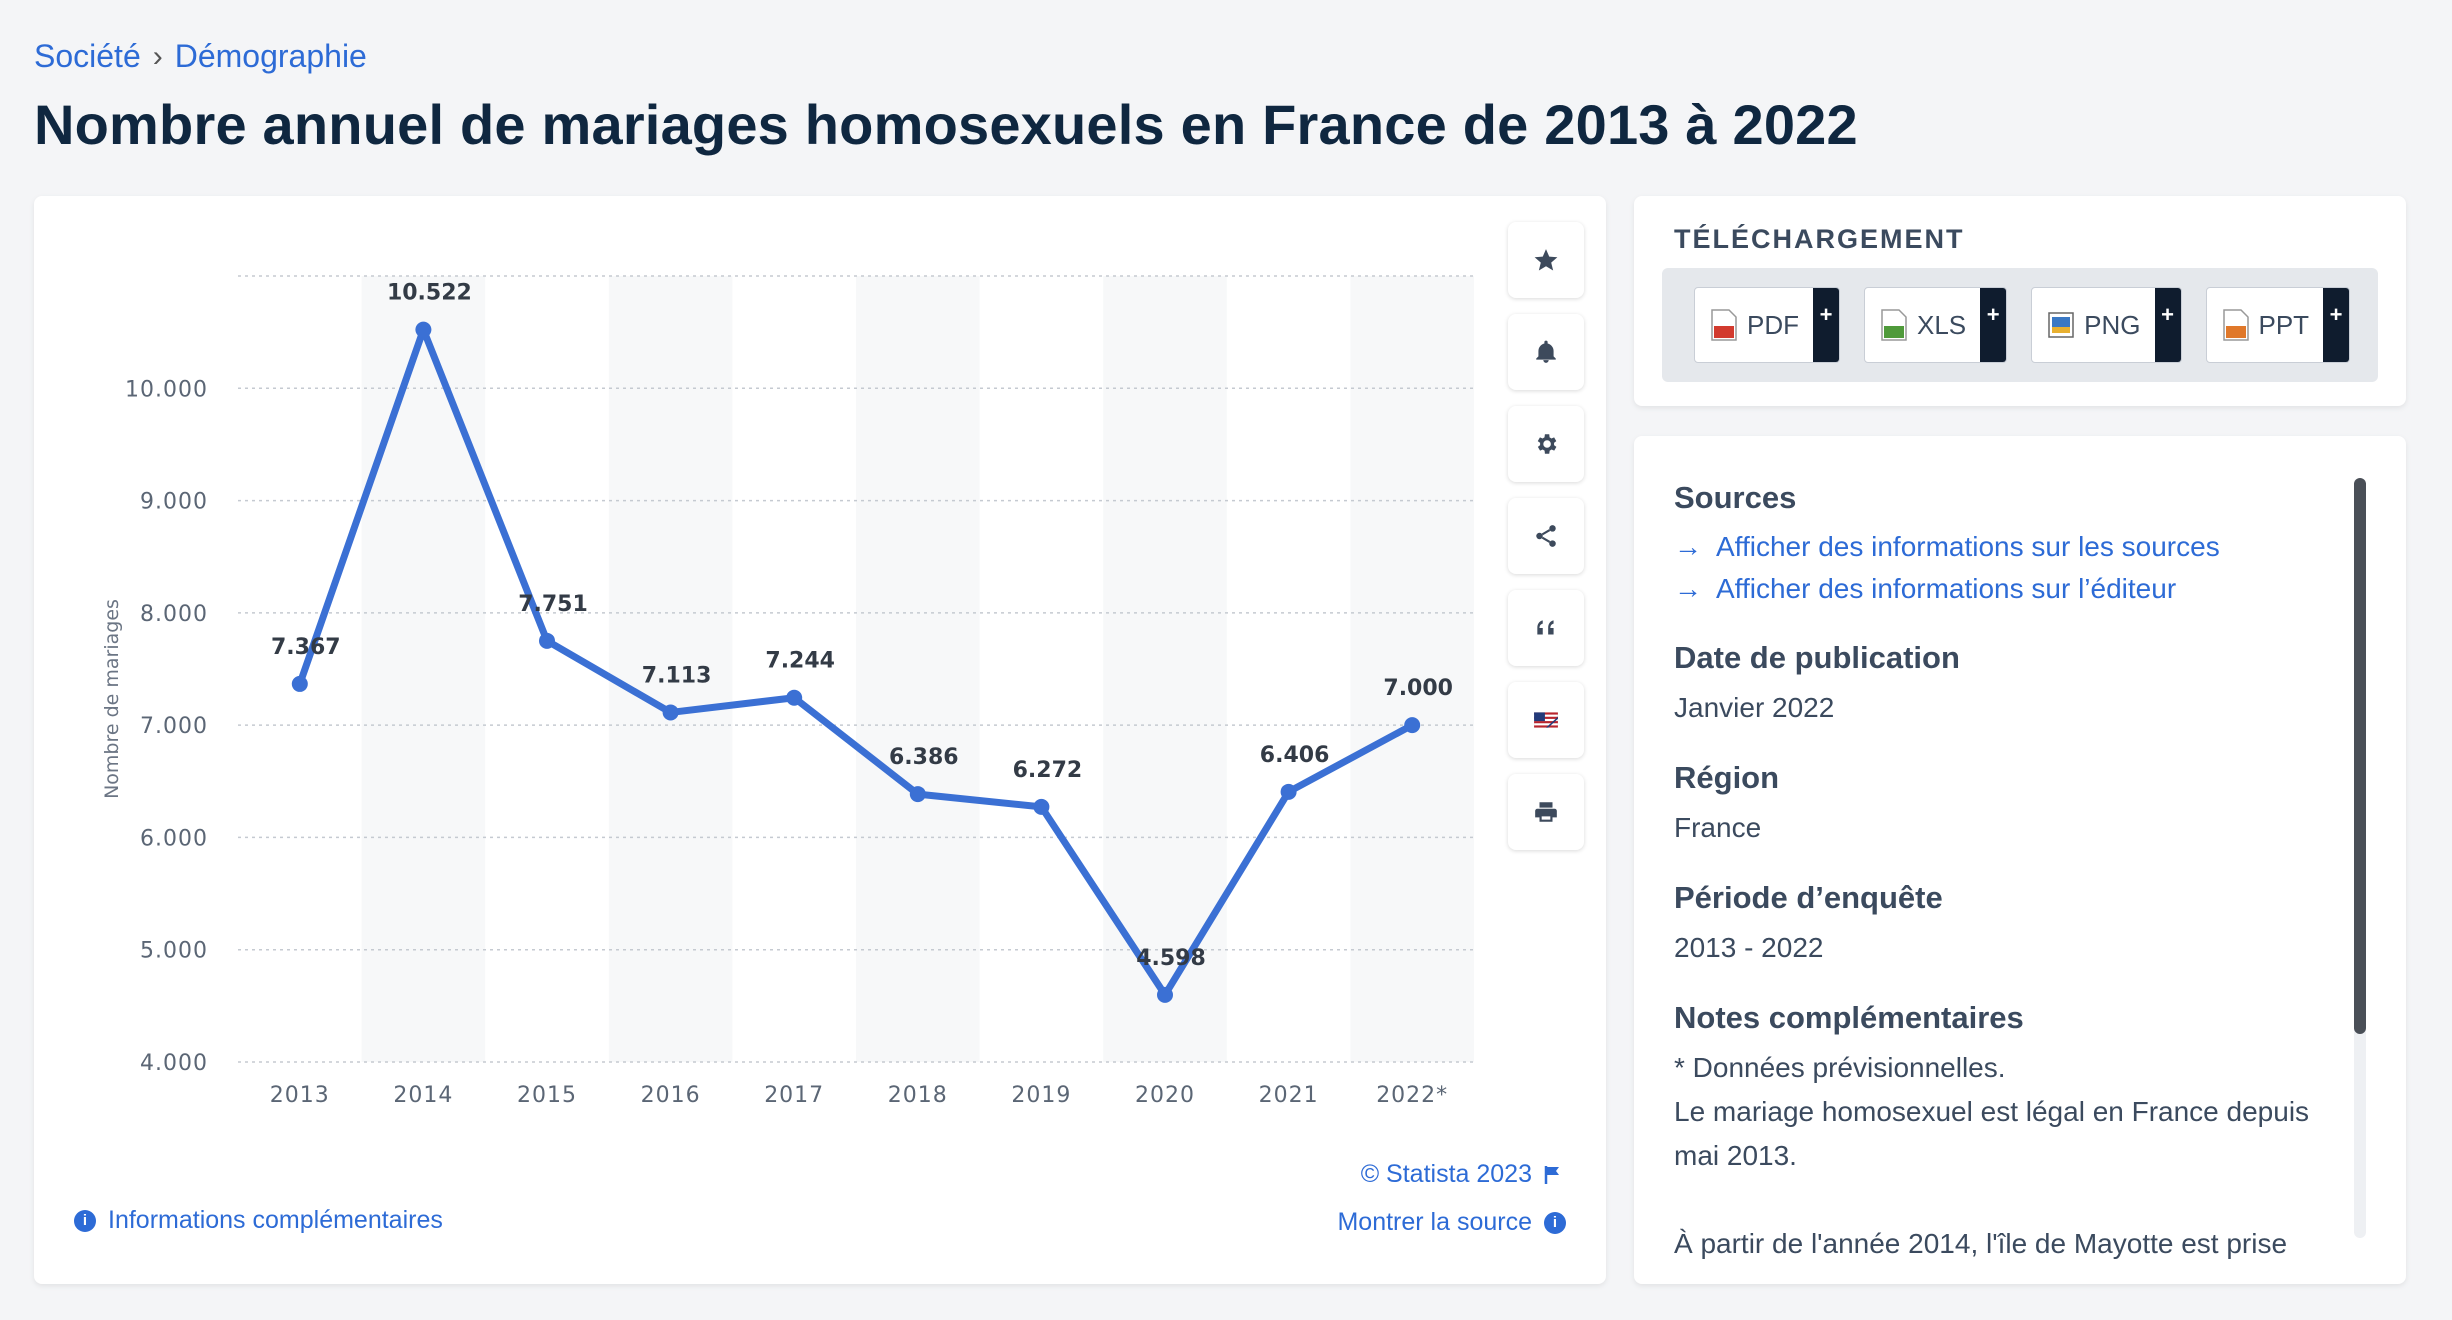  Describe the element at coordinates (1936, 325) in the screenshot. I see `download-xls-button: XLS +` at that location.